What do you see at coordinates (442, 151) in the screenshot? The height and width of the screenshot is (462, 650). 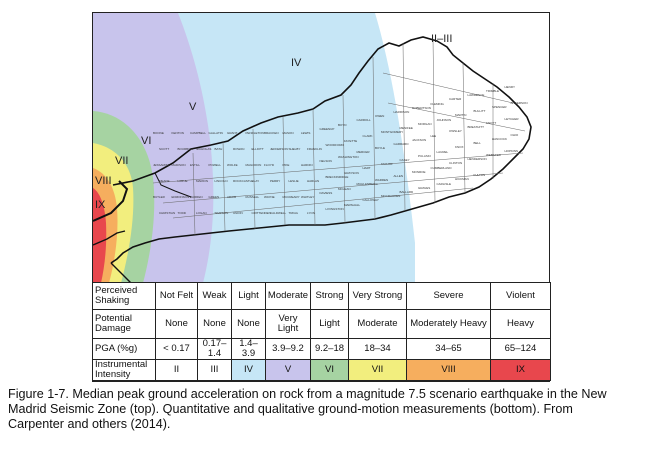 I see `county-label: LAUREL` at bounding box center [442, 151].